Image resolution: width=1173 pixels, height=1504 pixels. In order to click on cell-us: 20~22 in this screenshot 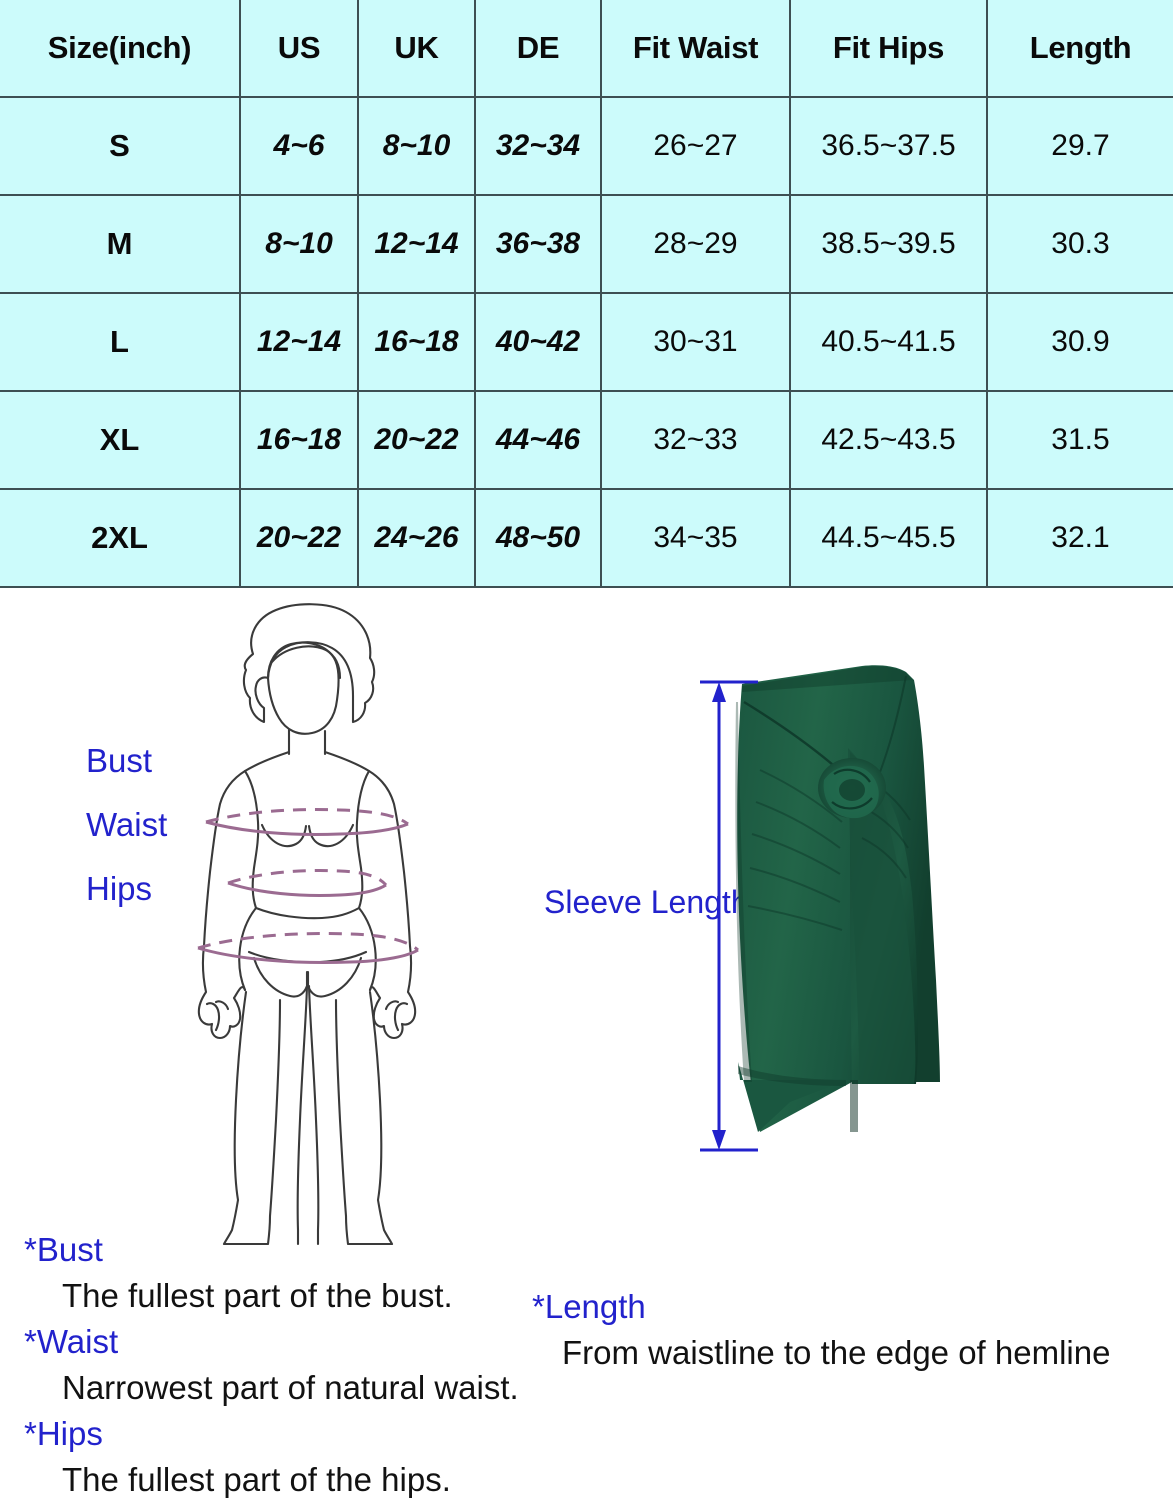, I will do `click(299, 538)`.